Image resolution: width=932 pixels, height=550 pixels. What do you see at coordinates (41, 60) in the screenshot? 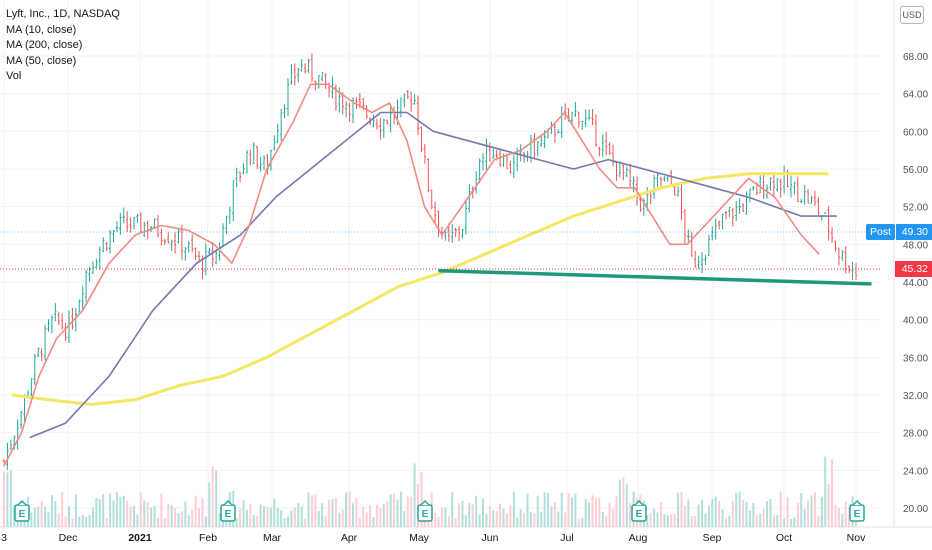
I see `legend-ma50: MA (50, close)` at bounding box center [41, 60].